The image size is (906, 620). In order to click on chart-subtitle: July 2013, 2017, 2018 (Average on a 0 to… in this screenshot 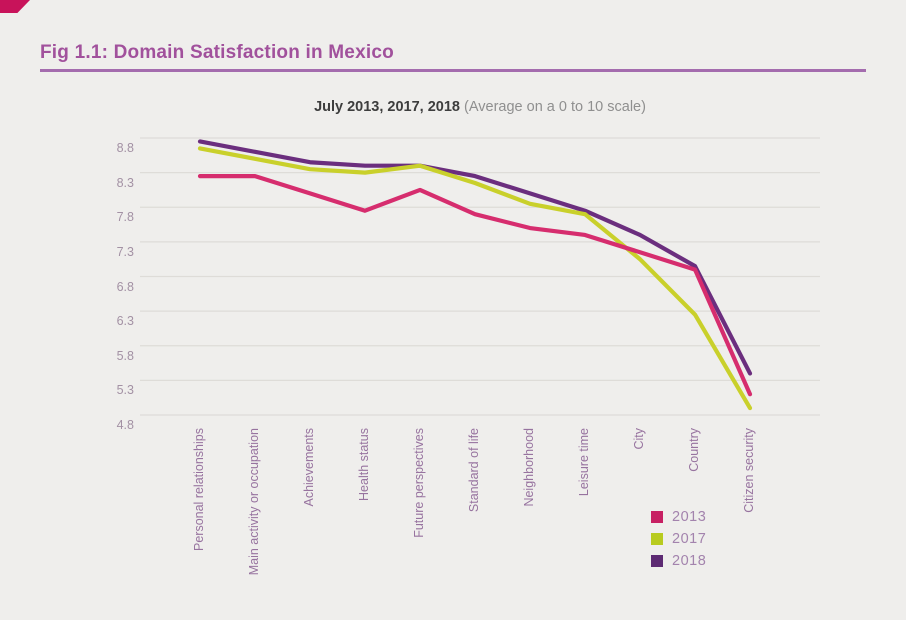, I will do `click(480, 107)`.